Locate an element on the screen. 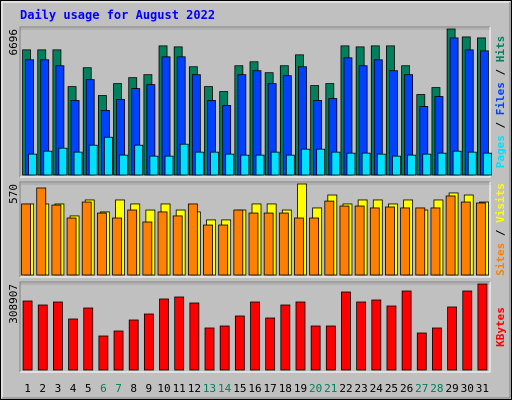  x-tick-label: 25 is located at coordinates (391, 388).